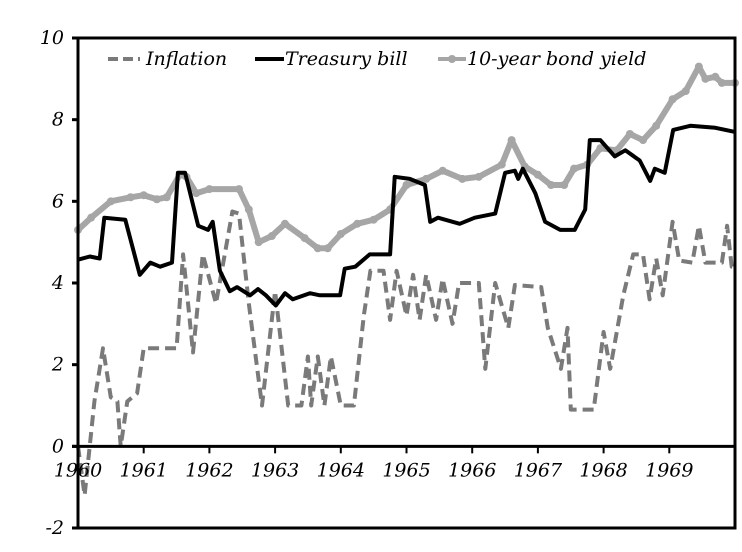  Describe the element at coordinates (186, 59) in the screenshot. I see `legend-label-inflation: Inflation` at that location.